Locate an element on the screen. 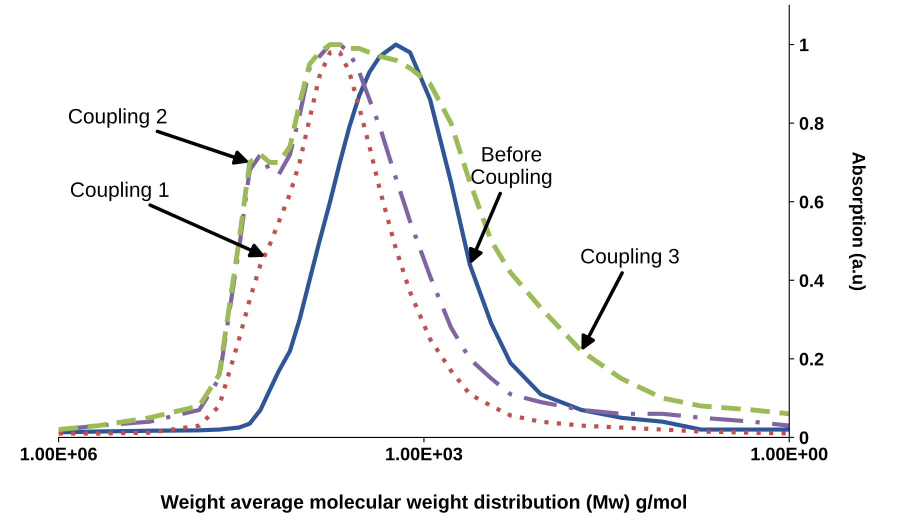 Image resolution: width=902 pixels, height=527 pixels. y-tick-label: 1 is located at coordinates (804, 45).